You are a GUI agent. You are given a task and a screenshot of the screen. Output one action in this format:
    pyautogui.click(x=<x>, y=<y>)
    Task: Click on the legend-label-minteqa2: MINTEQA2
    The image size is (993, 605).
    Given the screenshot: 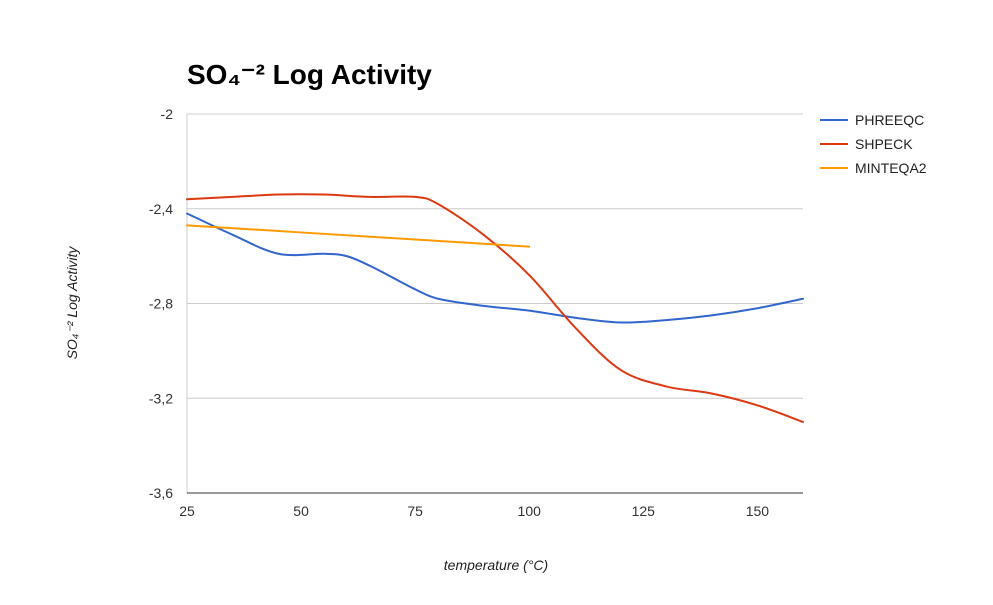 What is the action you would take?
    pyautogui.click(x=891, y=168)
    